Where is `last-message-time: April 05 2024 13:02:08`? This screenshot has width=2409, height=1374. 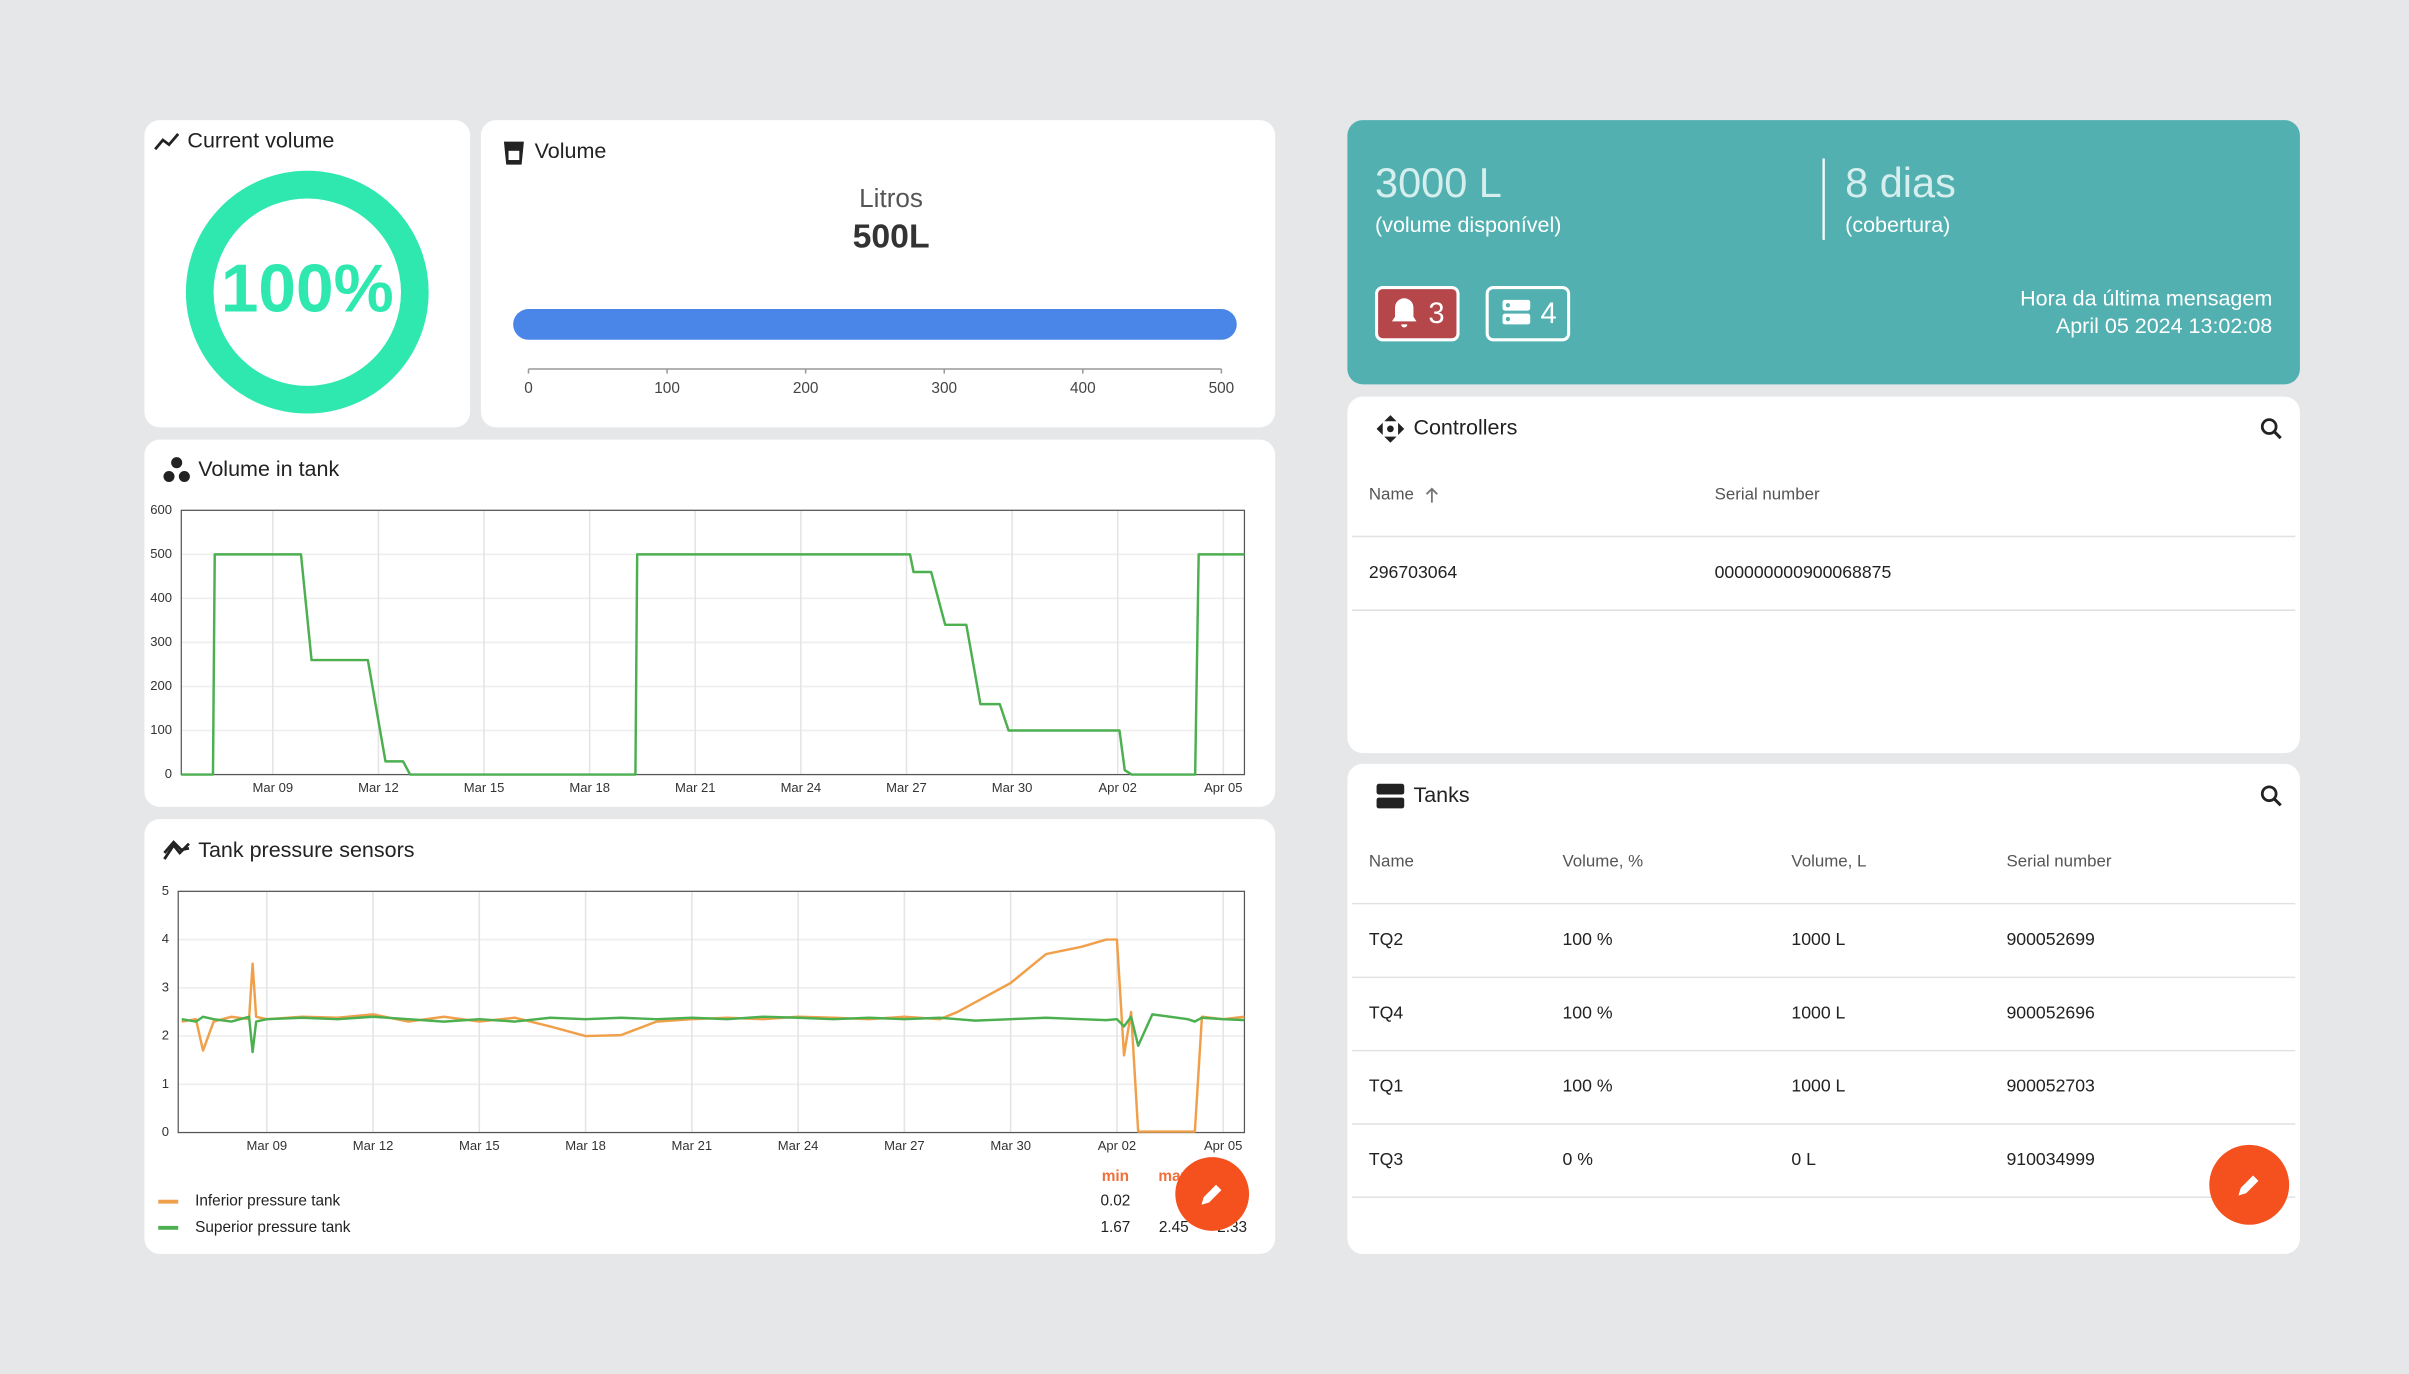 last-message-time: April 05 2024 13:02:08 is located at coordinates (2164, 326).